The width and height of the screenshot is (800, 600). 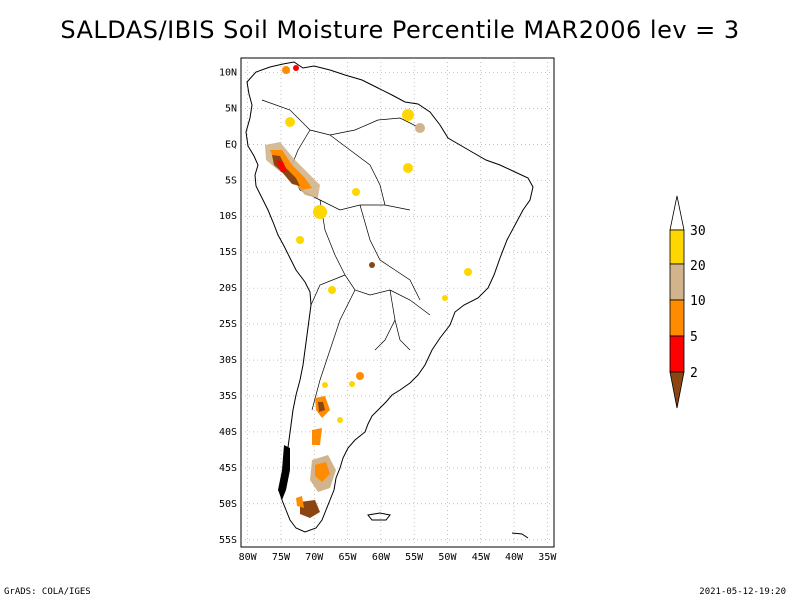 What do you see at coordinates (481, 557) in the screenshot?
I see `lon-tick-label: 45W` at bounding box center [481, 557].